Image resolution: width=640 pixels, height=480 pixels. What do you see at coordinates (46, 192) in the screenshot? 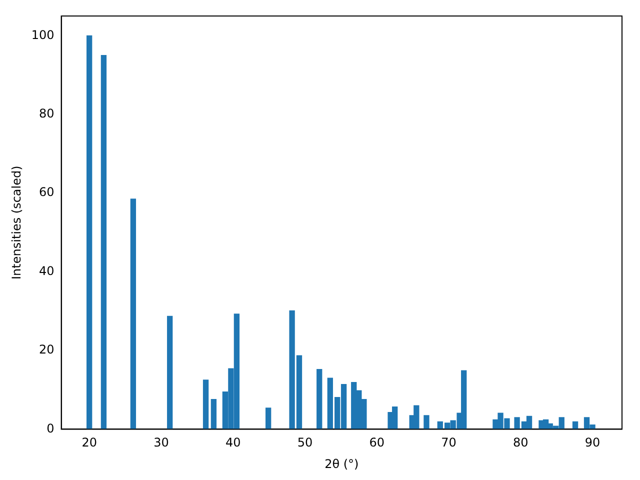
I see `y-tick-label: 60` at bounding box center [46, 192].